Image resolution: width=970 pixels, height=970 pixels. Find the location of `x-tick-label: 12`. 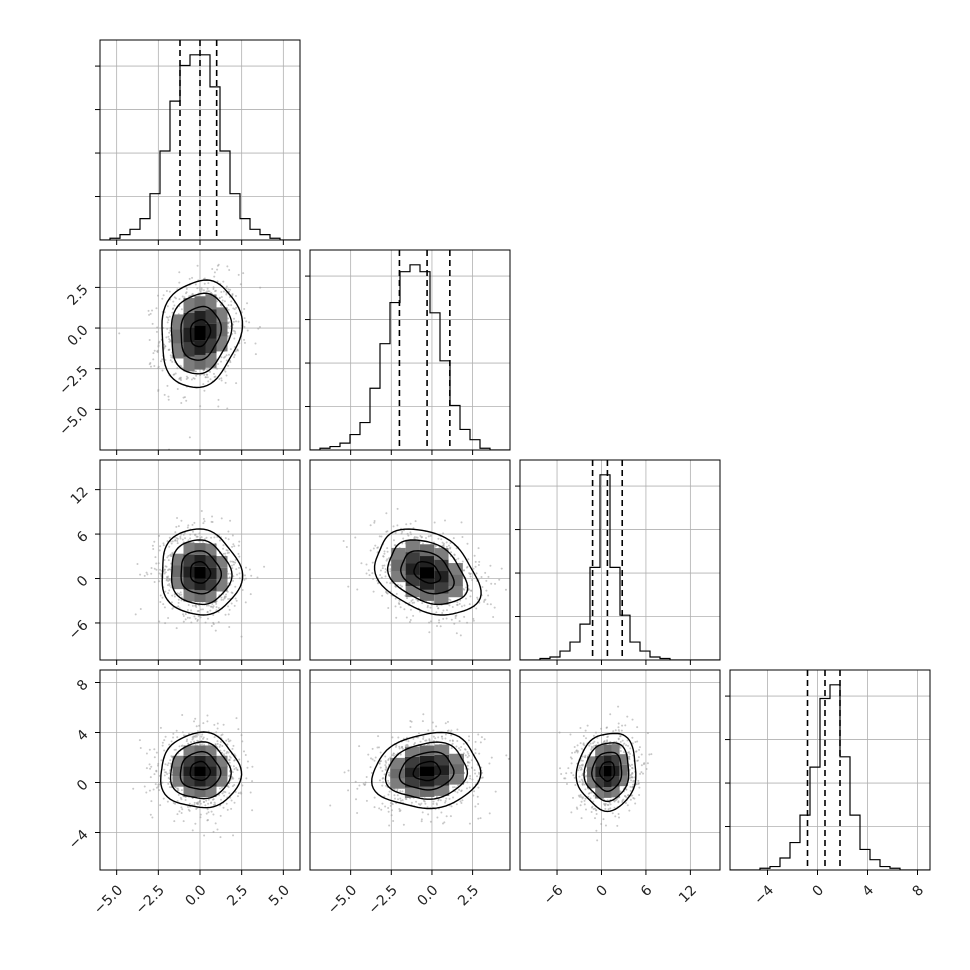

x-tick-label: 12 is located at coordinates (688, 894).